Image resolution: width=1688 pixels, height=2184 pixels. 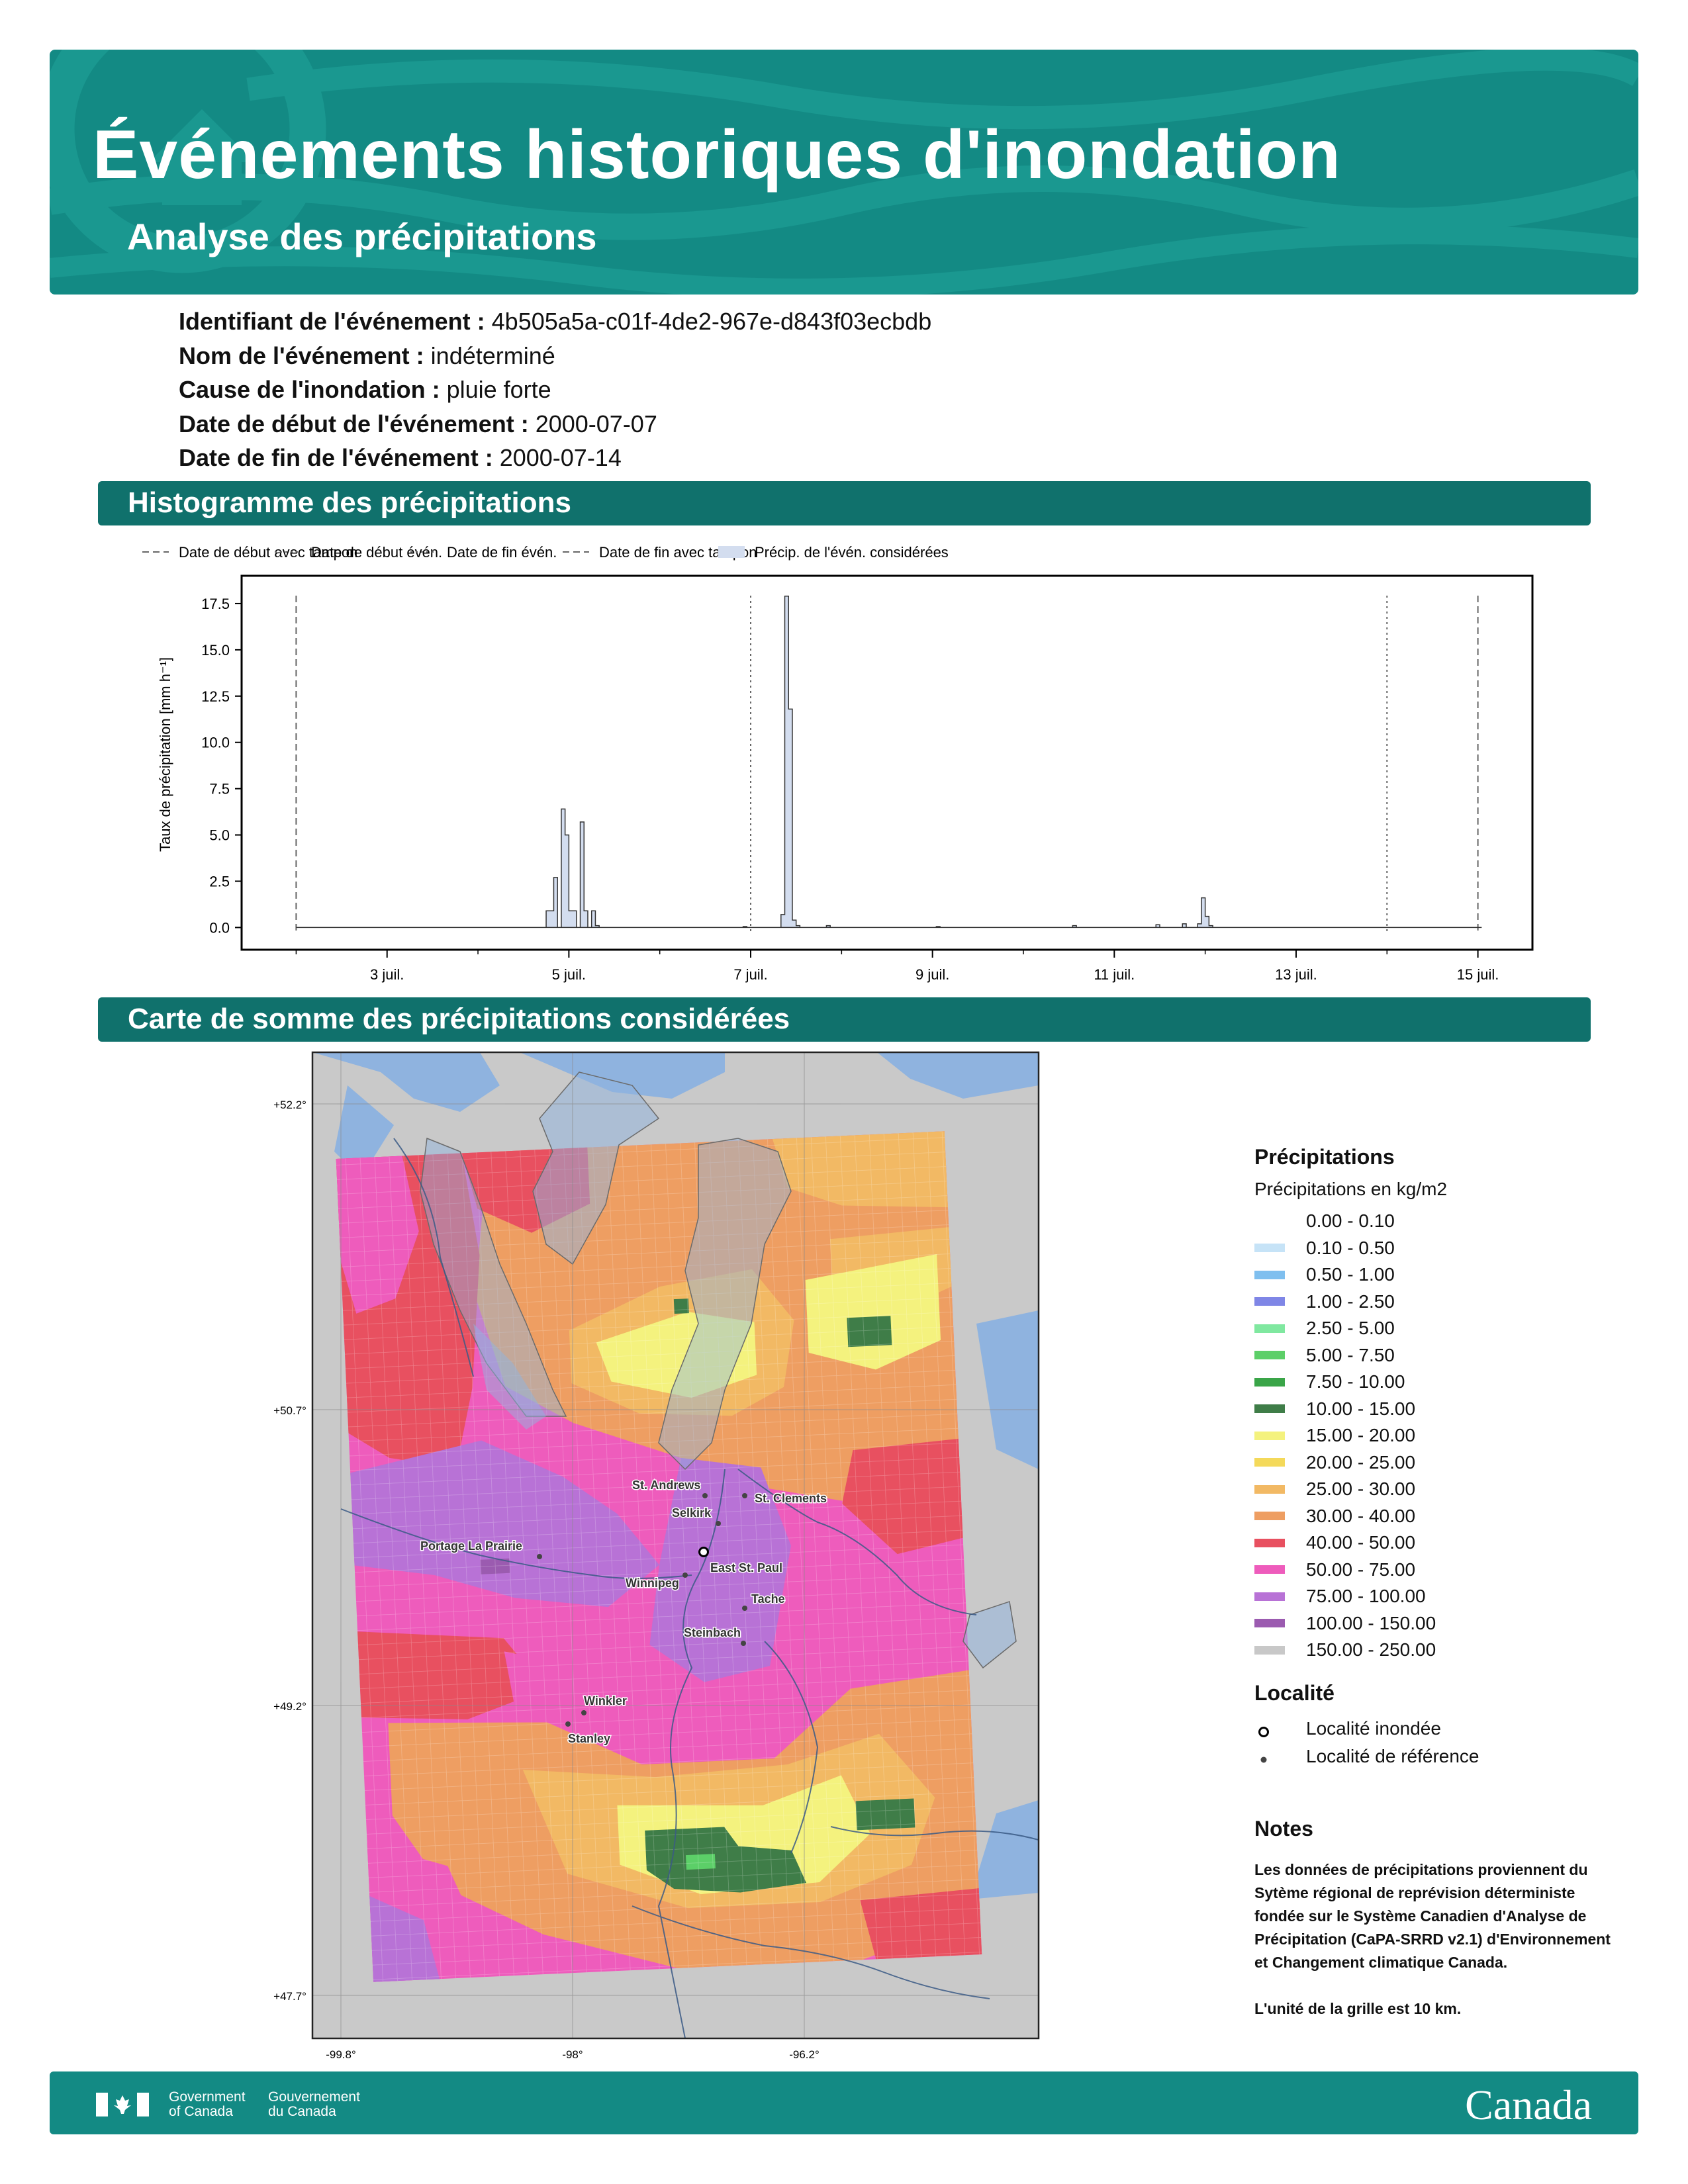 I want to click on event-name-value: indéterminé, so click(x=492, y=355).